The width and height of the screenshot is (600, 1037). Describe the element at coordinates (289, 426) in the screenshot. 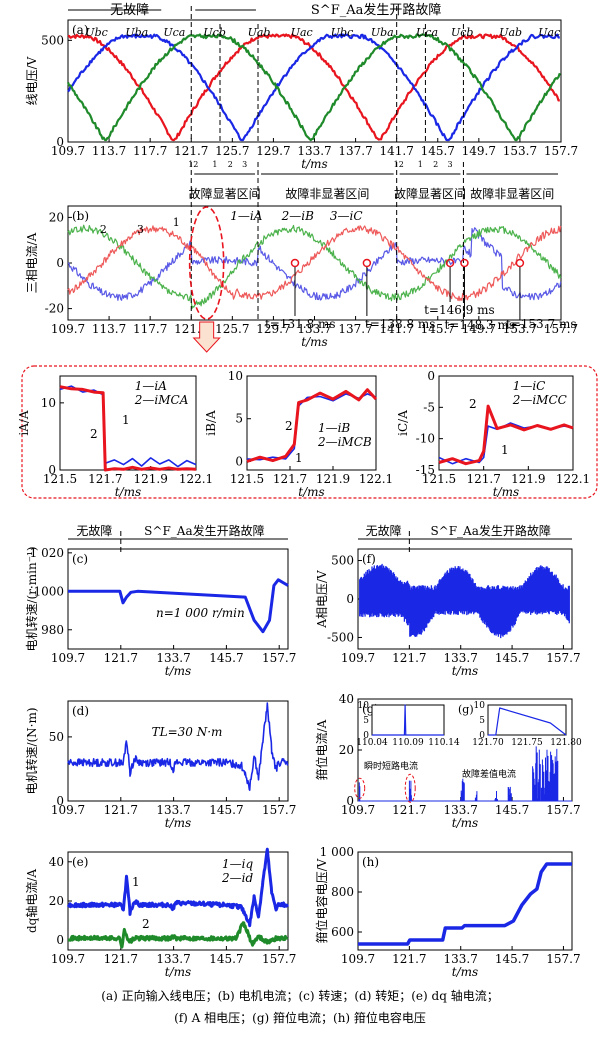

I see `curve-number: 2` at that location.